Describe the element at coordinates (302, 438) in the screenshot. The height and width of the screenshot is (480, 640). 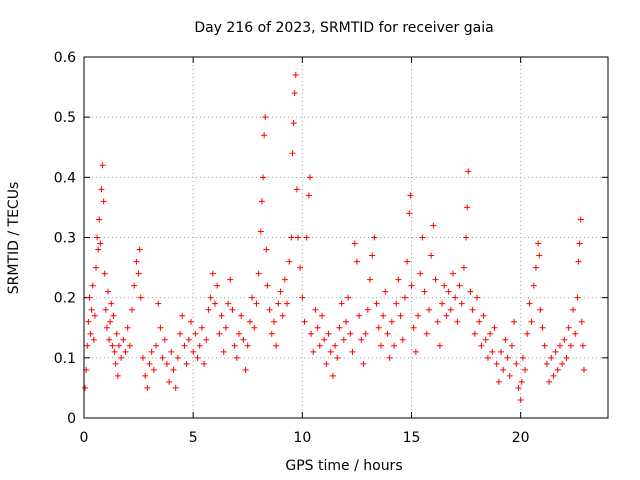
I see `x-tick-label: 10` at that location.